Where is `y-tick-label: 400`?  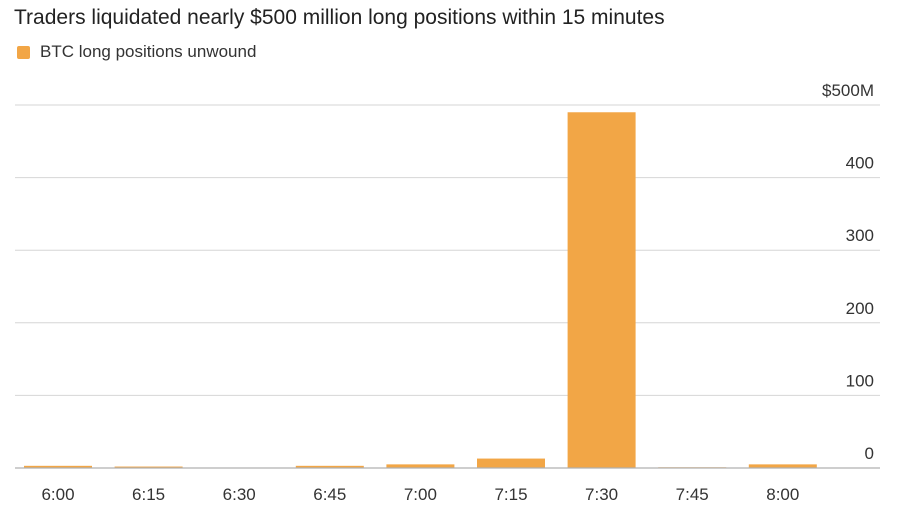
y-tick-label: 400 is located at coordinates (860, 163).